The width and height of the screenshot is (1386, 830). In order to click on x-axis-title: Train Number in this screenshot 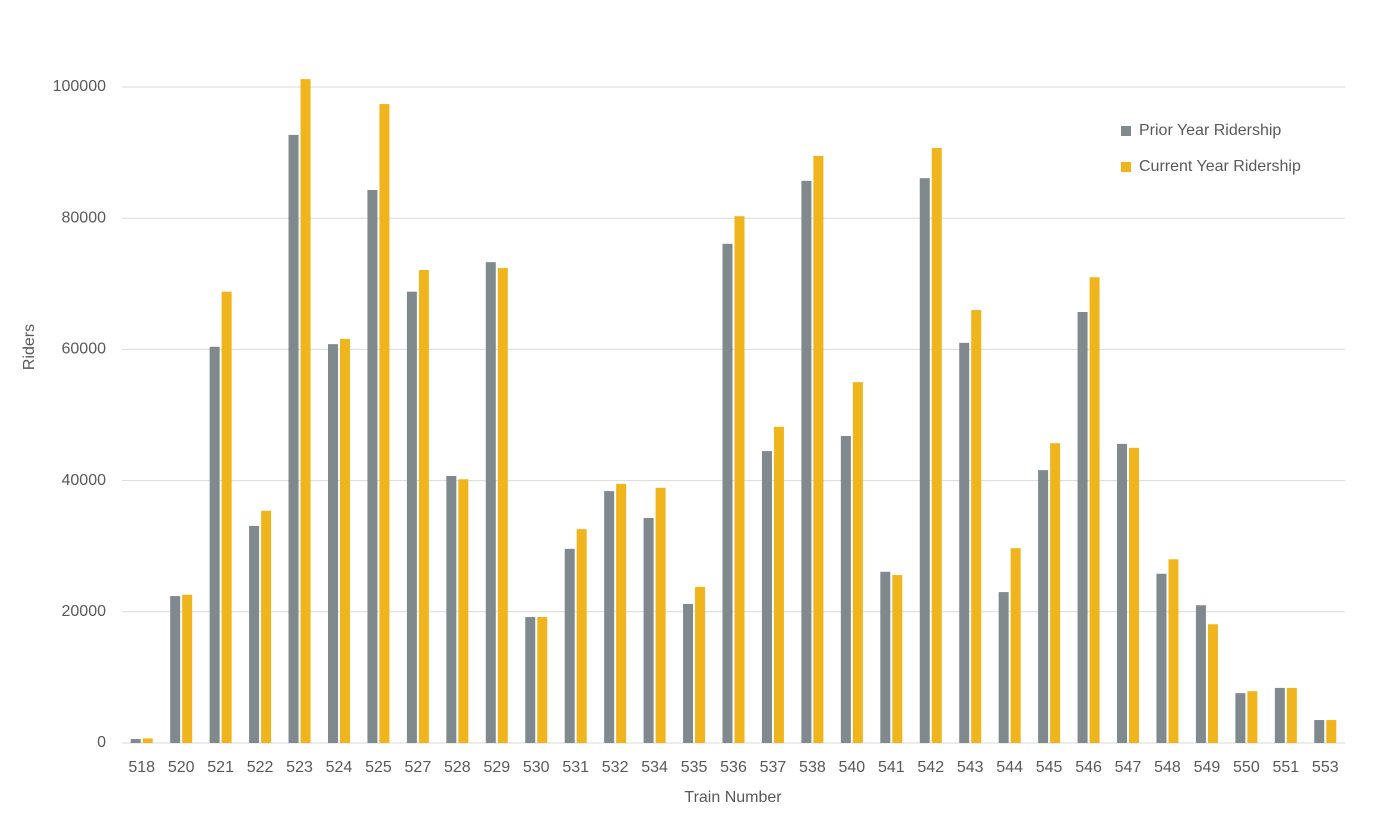, I will do `click(733, 797)`.